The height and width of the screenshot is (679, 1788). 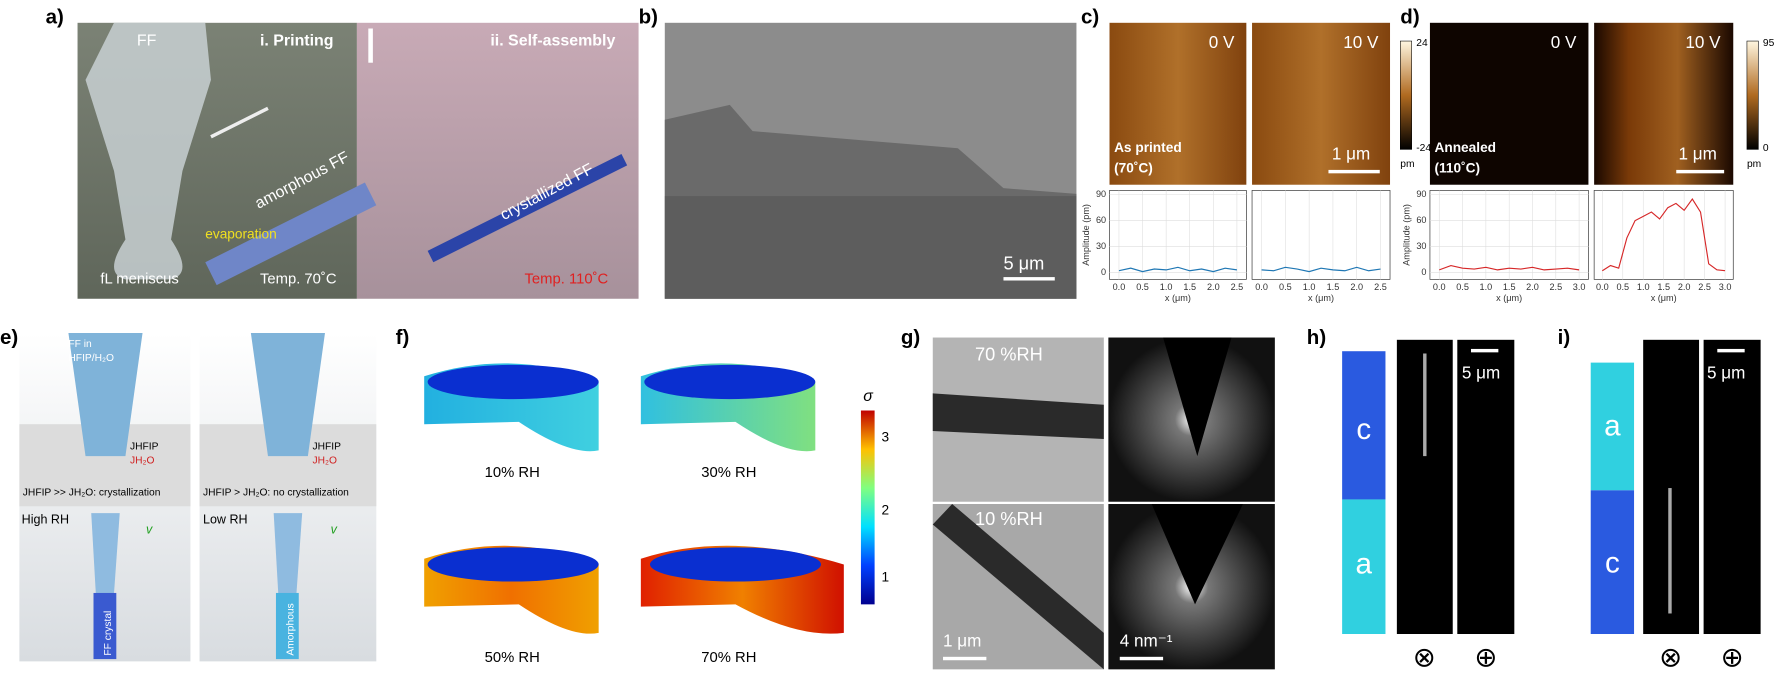 What do you see at coordinates (92, 492) in the screenshot?
I see `label: JHFIP >> JH₂O: crystallization` at bounding box center [92, 492].